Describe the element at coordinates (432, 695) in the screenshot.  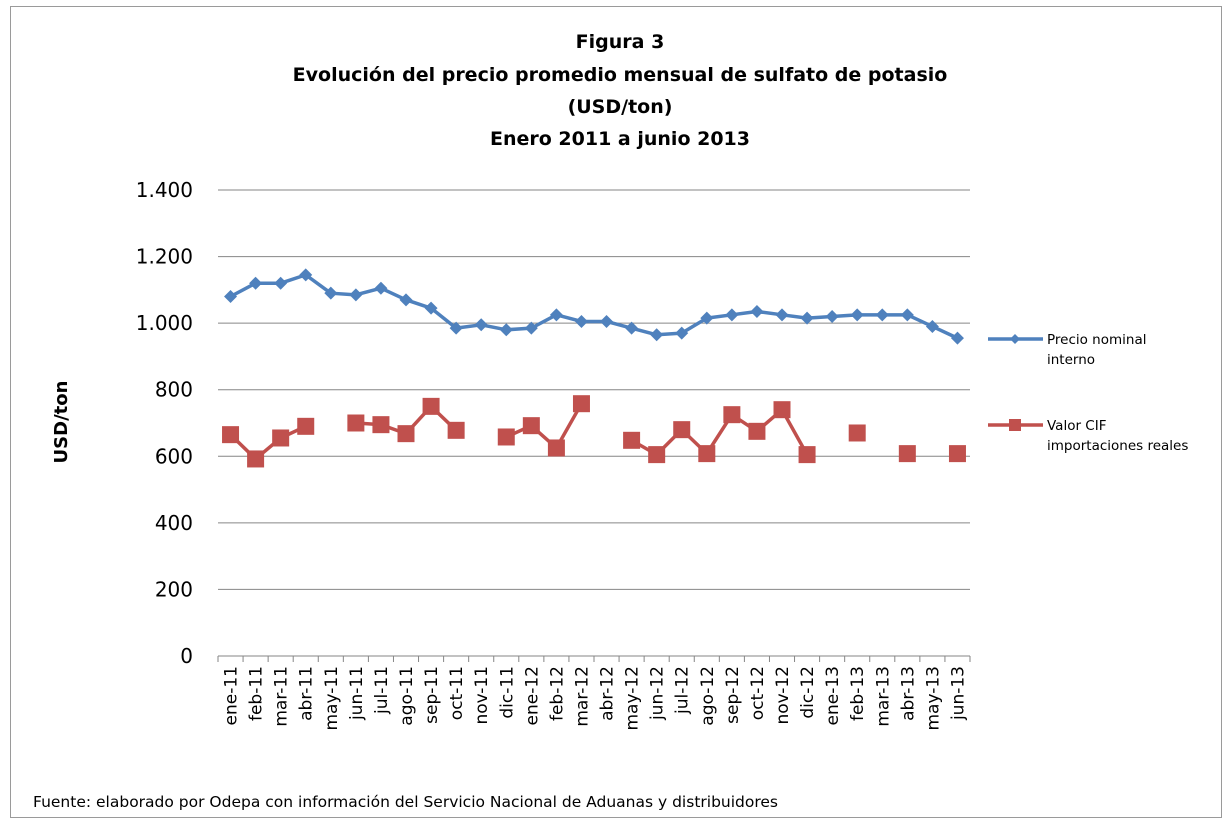
I see `x-tick-label: sep-11` at that location.